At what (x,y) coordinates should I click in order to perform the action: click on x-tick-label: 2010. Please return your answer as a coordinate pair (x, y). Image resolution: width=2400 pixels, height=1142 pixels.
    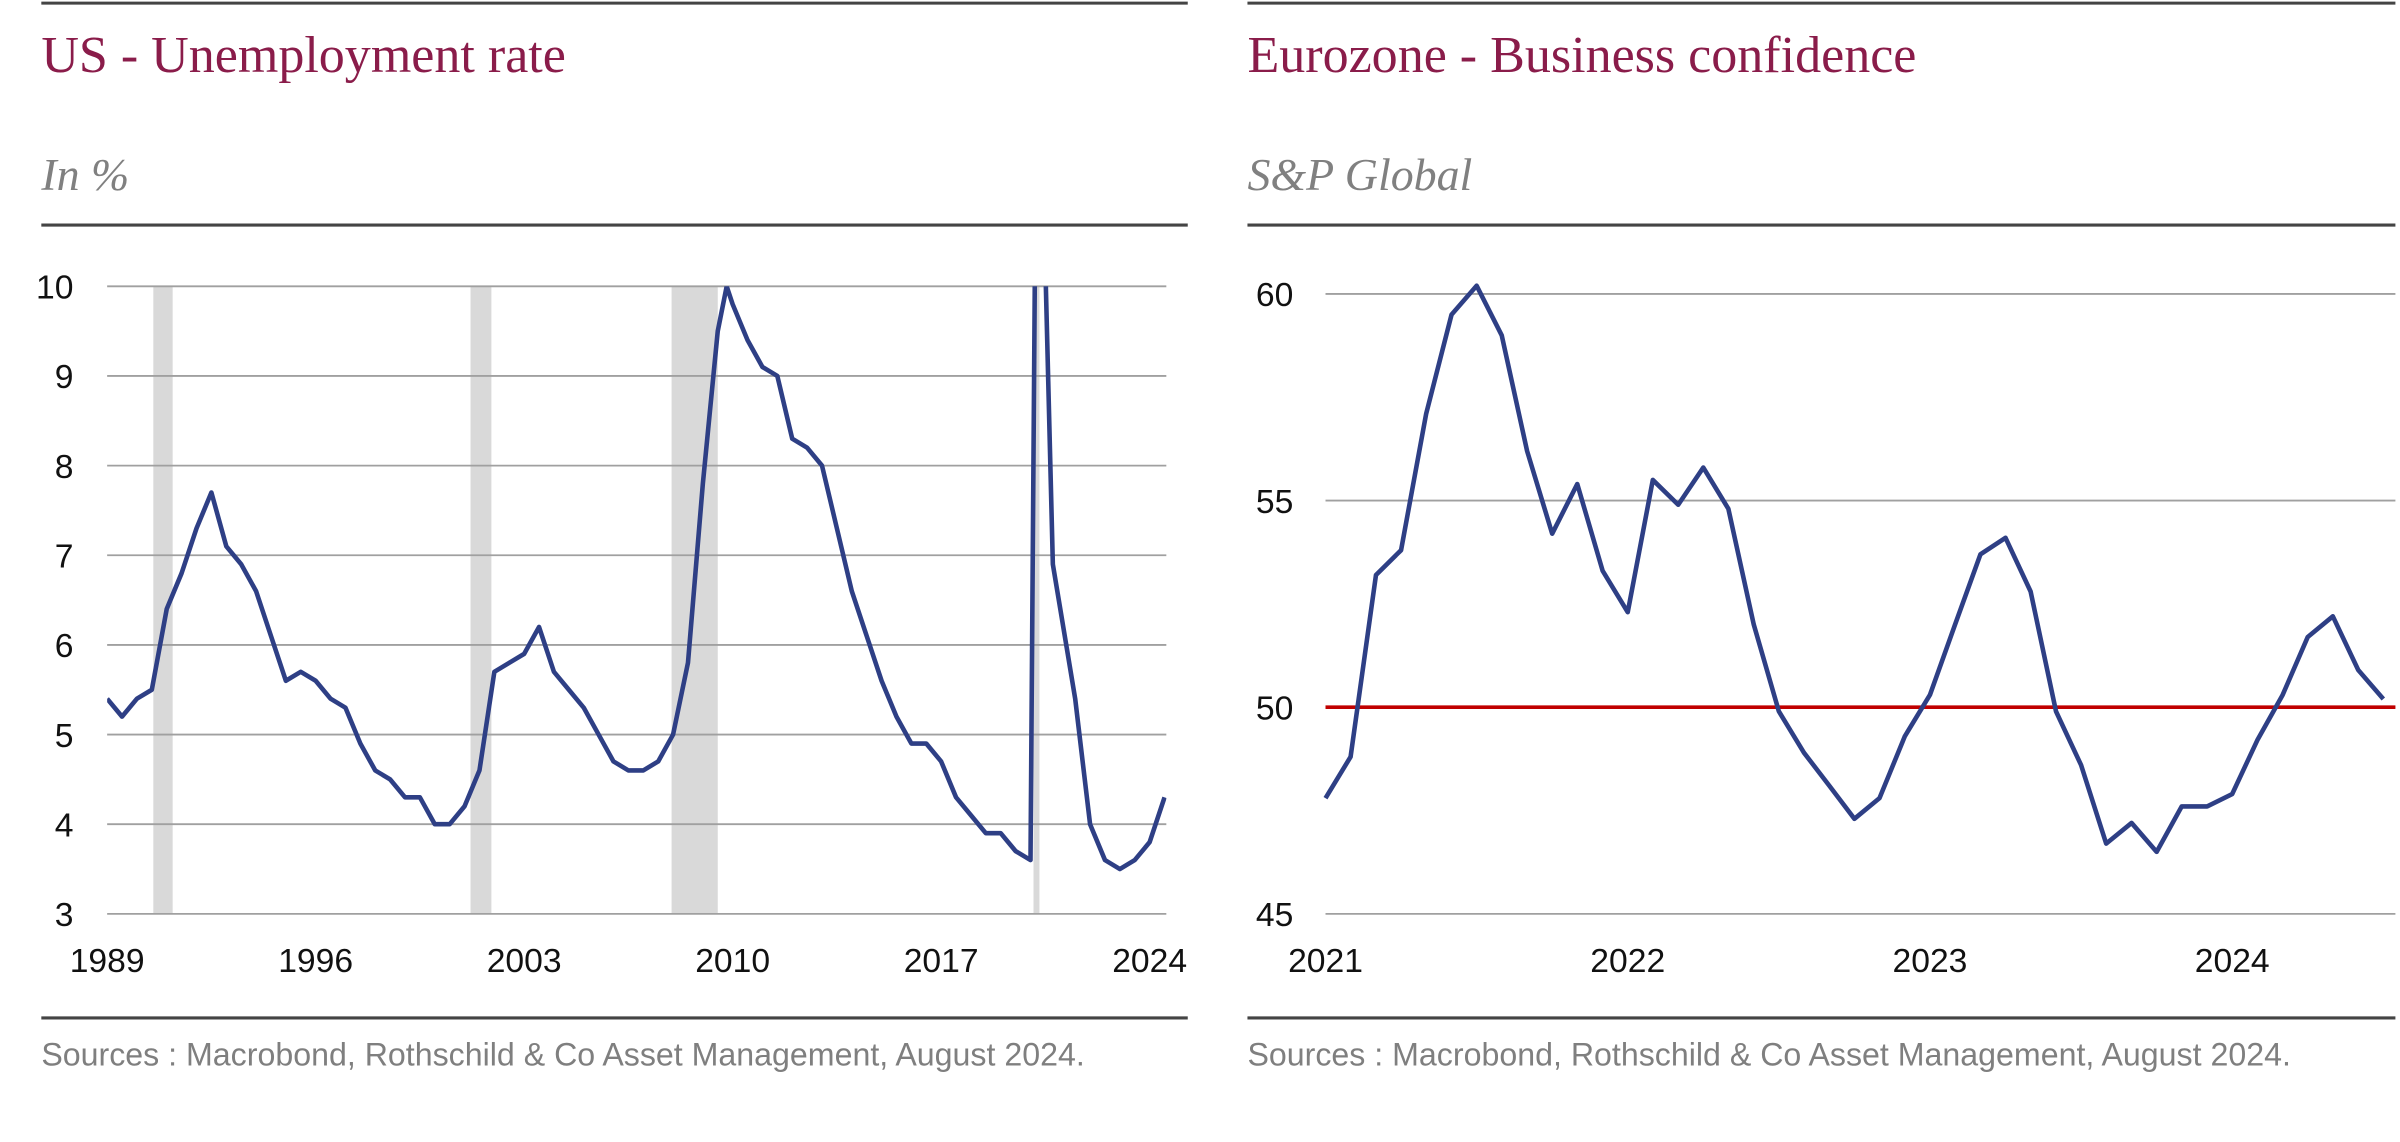
    Looking at the image, I should click on (732, 961).